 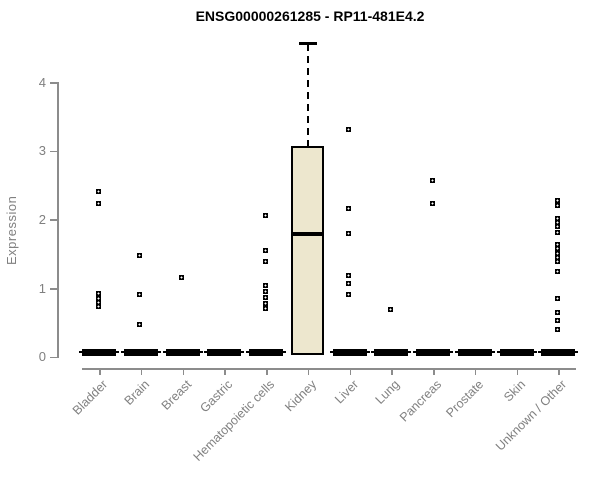 I want to click on y-tick-label: 2, so click(x=42, y=219).